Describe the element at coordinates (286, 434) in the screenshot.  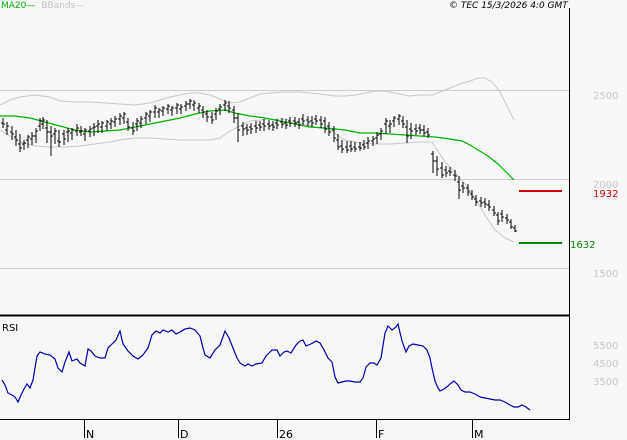
I see `x-tick-2026: 26` at that location.